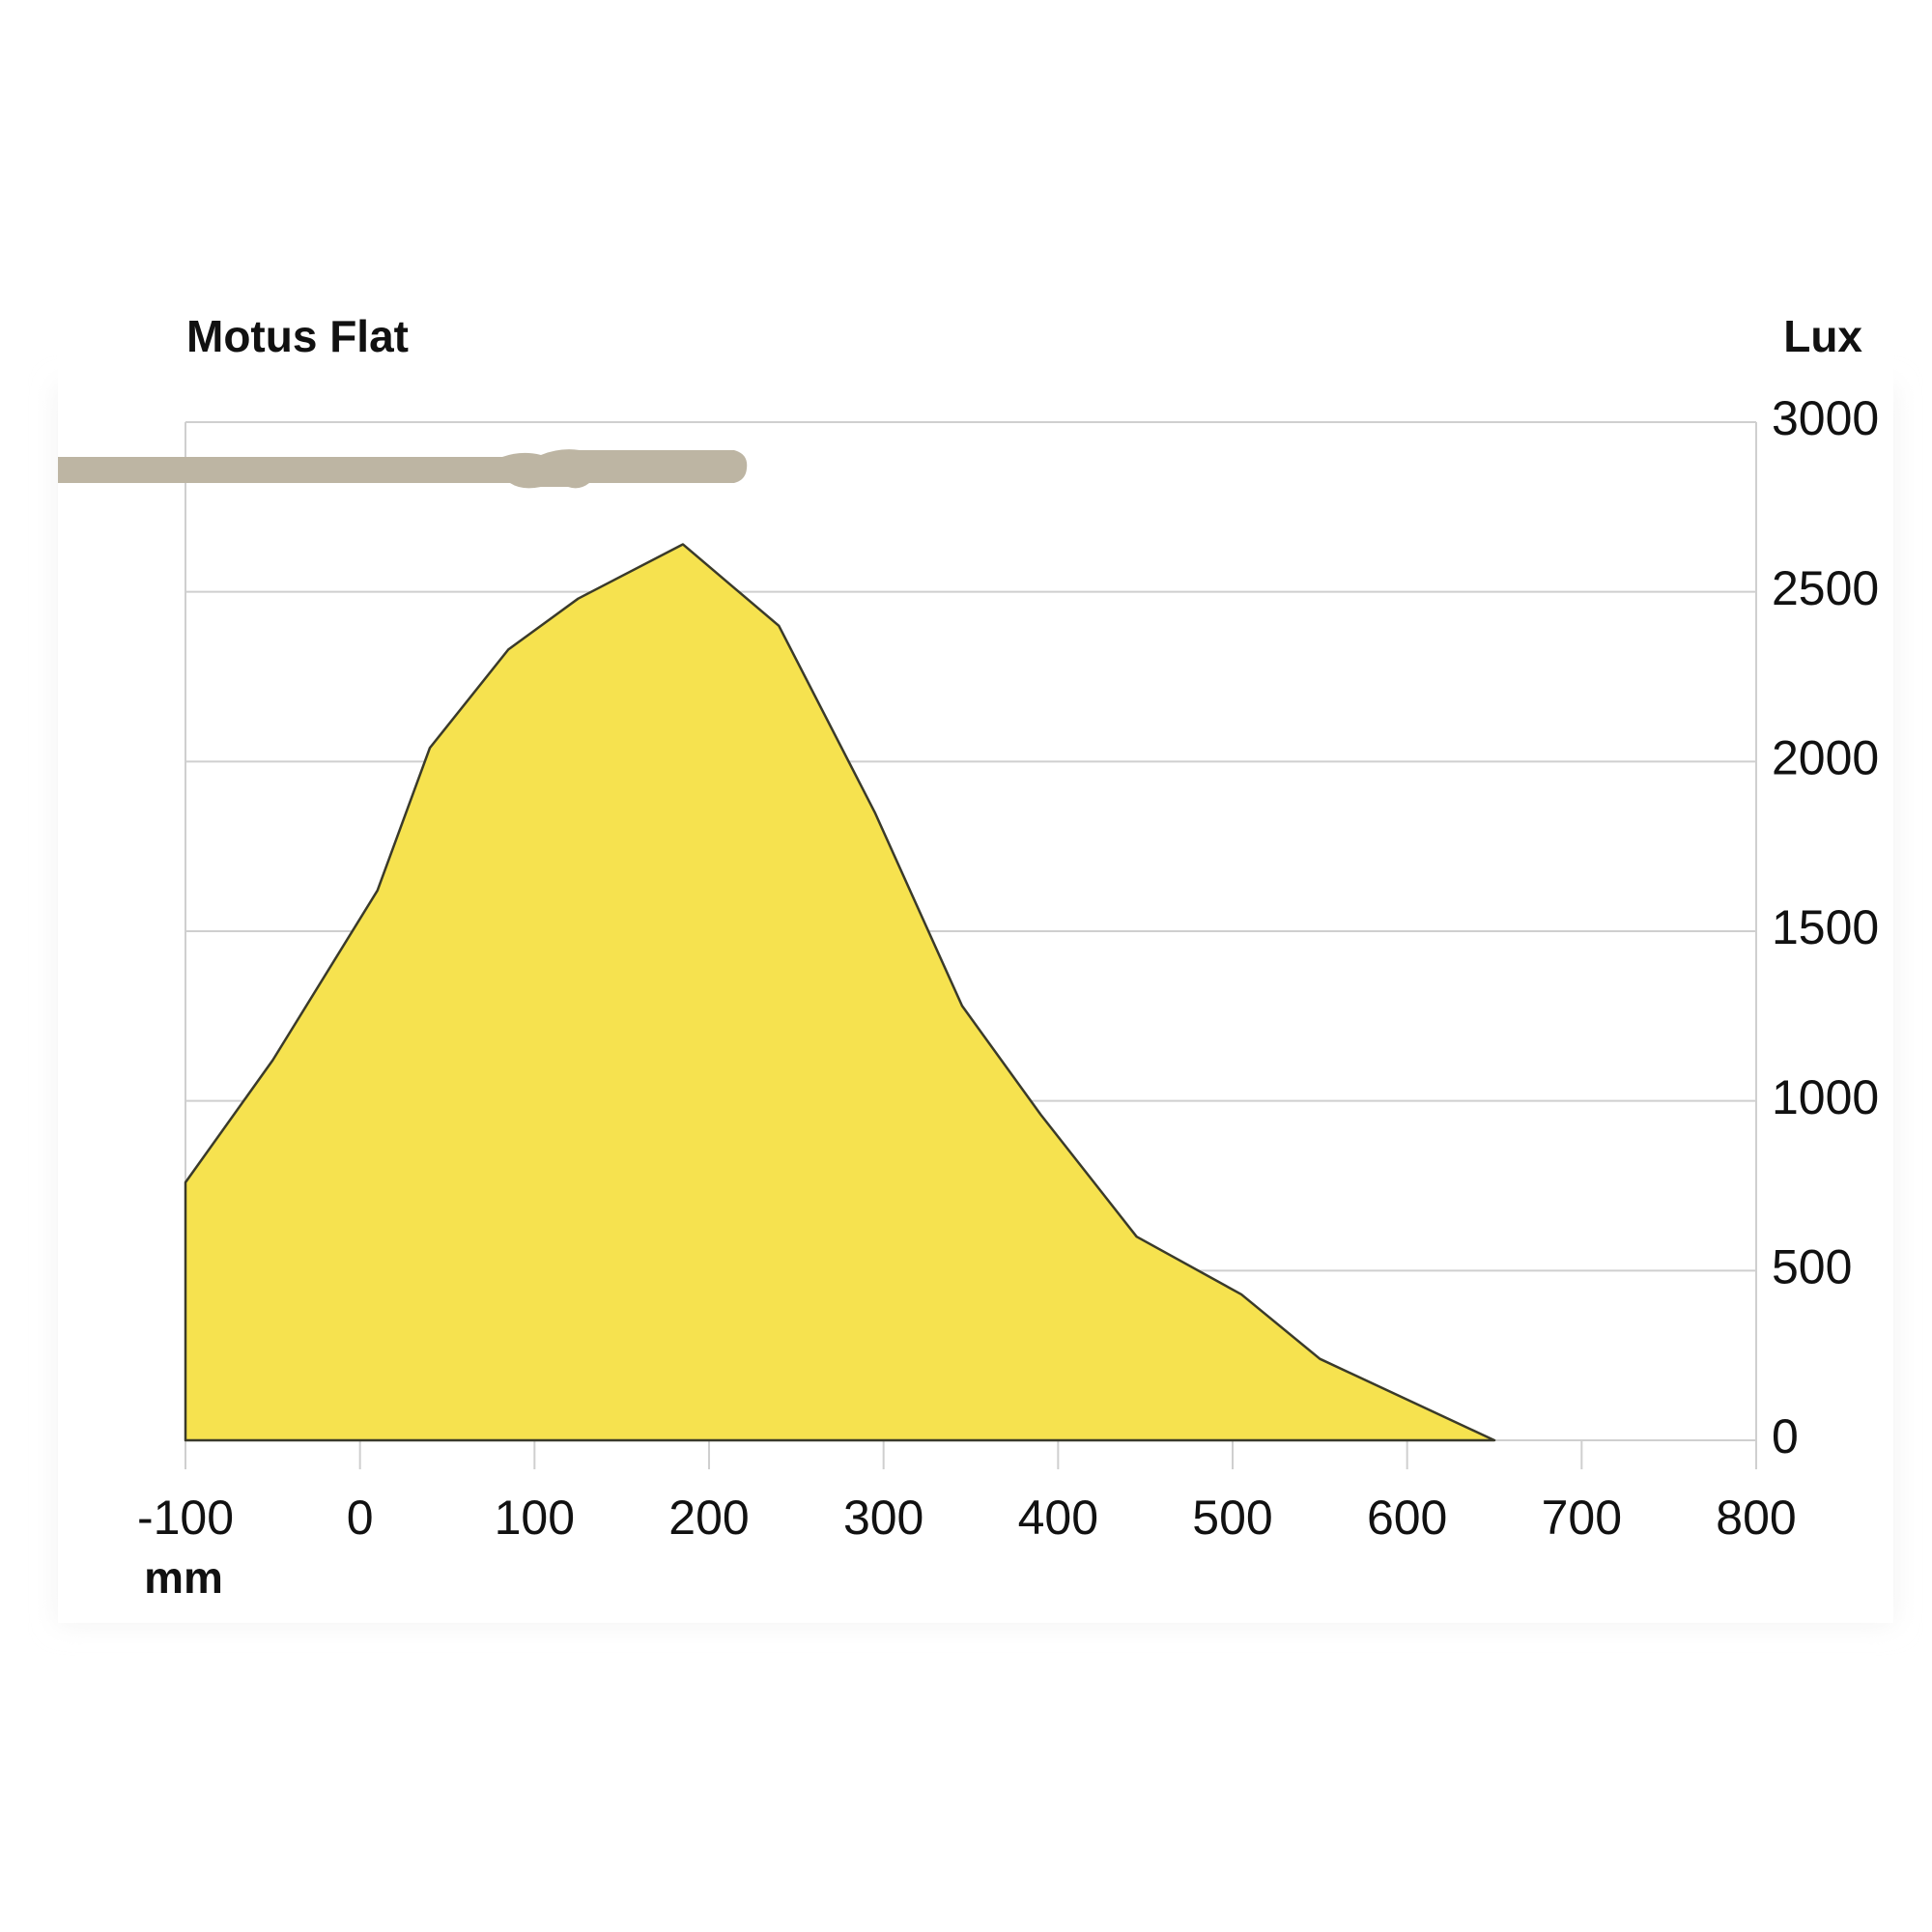 The image size is (1932, 1932). What do you see at coordinates (1822, 336) in the screenshot?
I see `y-axis-label: Lux` at bounding box center [1822, 336].